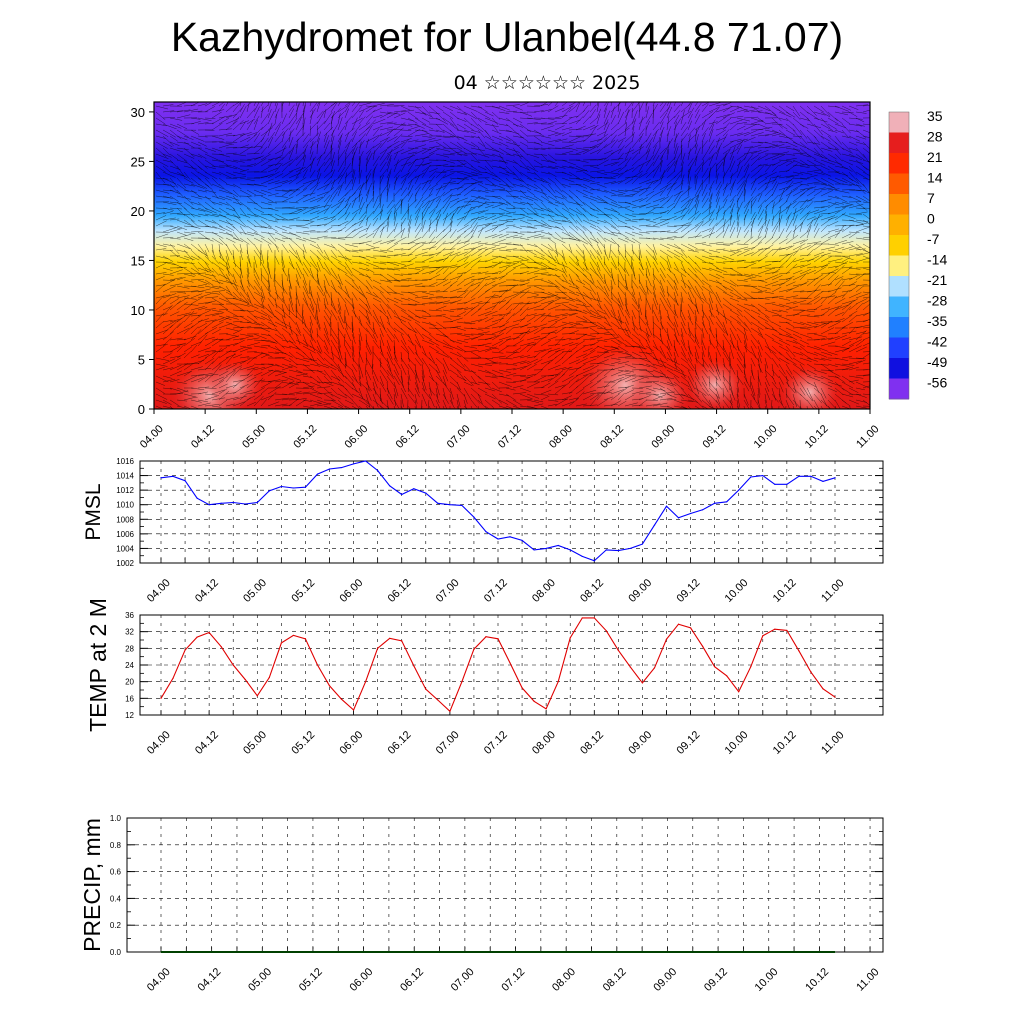 This screenshot has height=1024, width=1024. What do you see at coordinates (496, 591) in the screenshot?
I see `x-tick-label: 07.12` at bounding box center [496, 591].